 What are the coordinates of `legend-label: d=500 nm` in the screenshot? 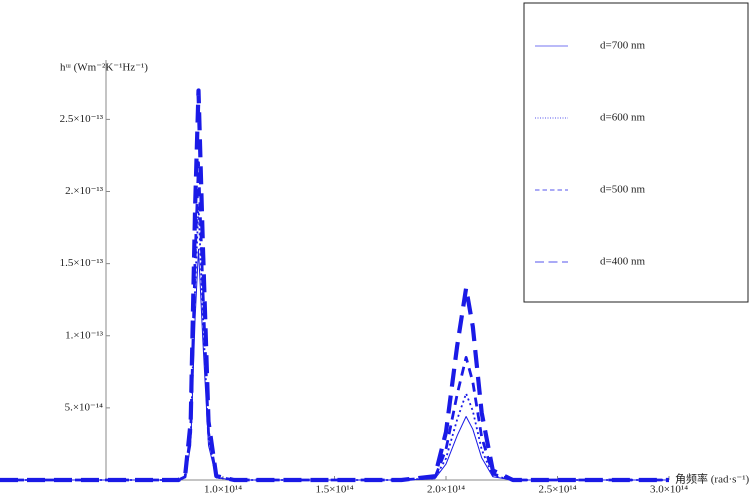 It's located at (622, 190).